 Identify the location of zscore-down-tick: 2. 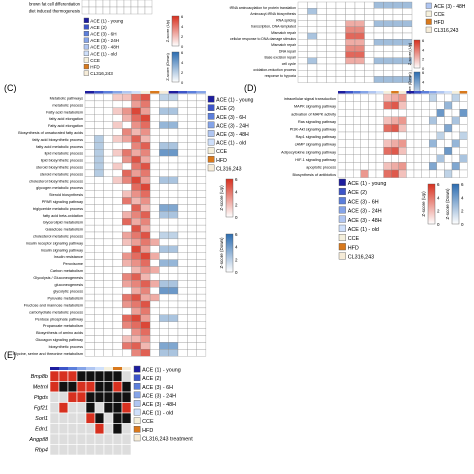
(182, 72).